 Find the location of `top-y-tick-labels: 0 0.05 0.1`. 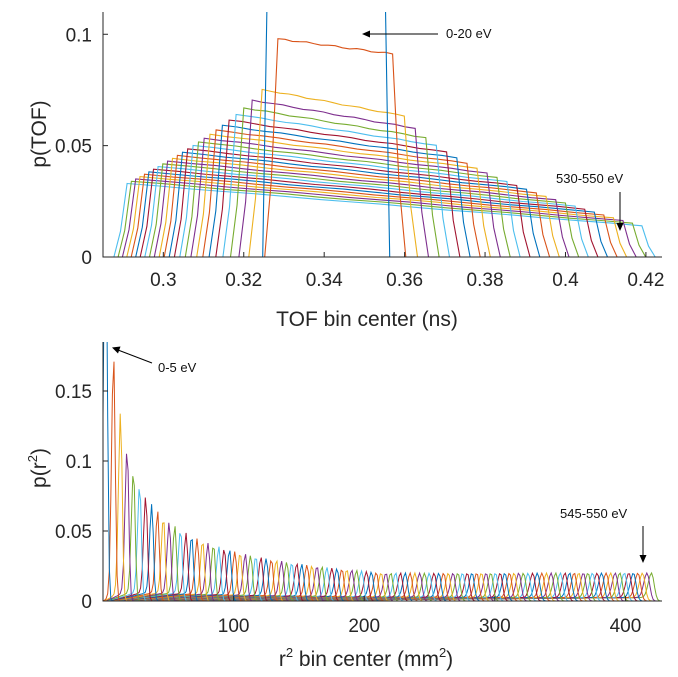

top-y-tick-labels: 0 0.05 0.1 is located at coordinates (73, 147).